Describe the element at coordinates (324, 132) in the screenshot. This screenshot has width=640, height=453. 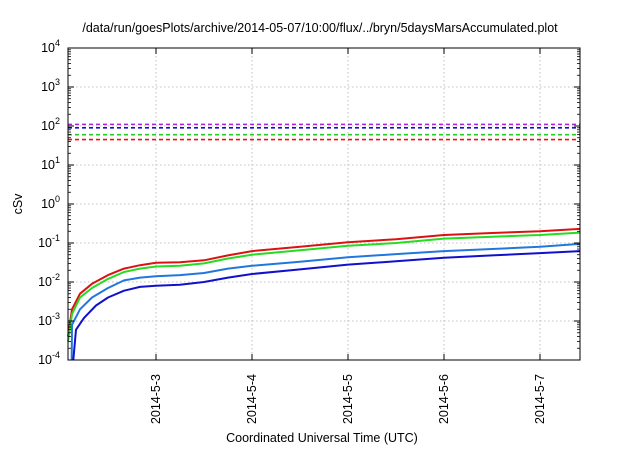
I see `reference-lines` at that location.